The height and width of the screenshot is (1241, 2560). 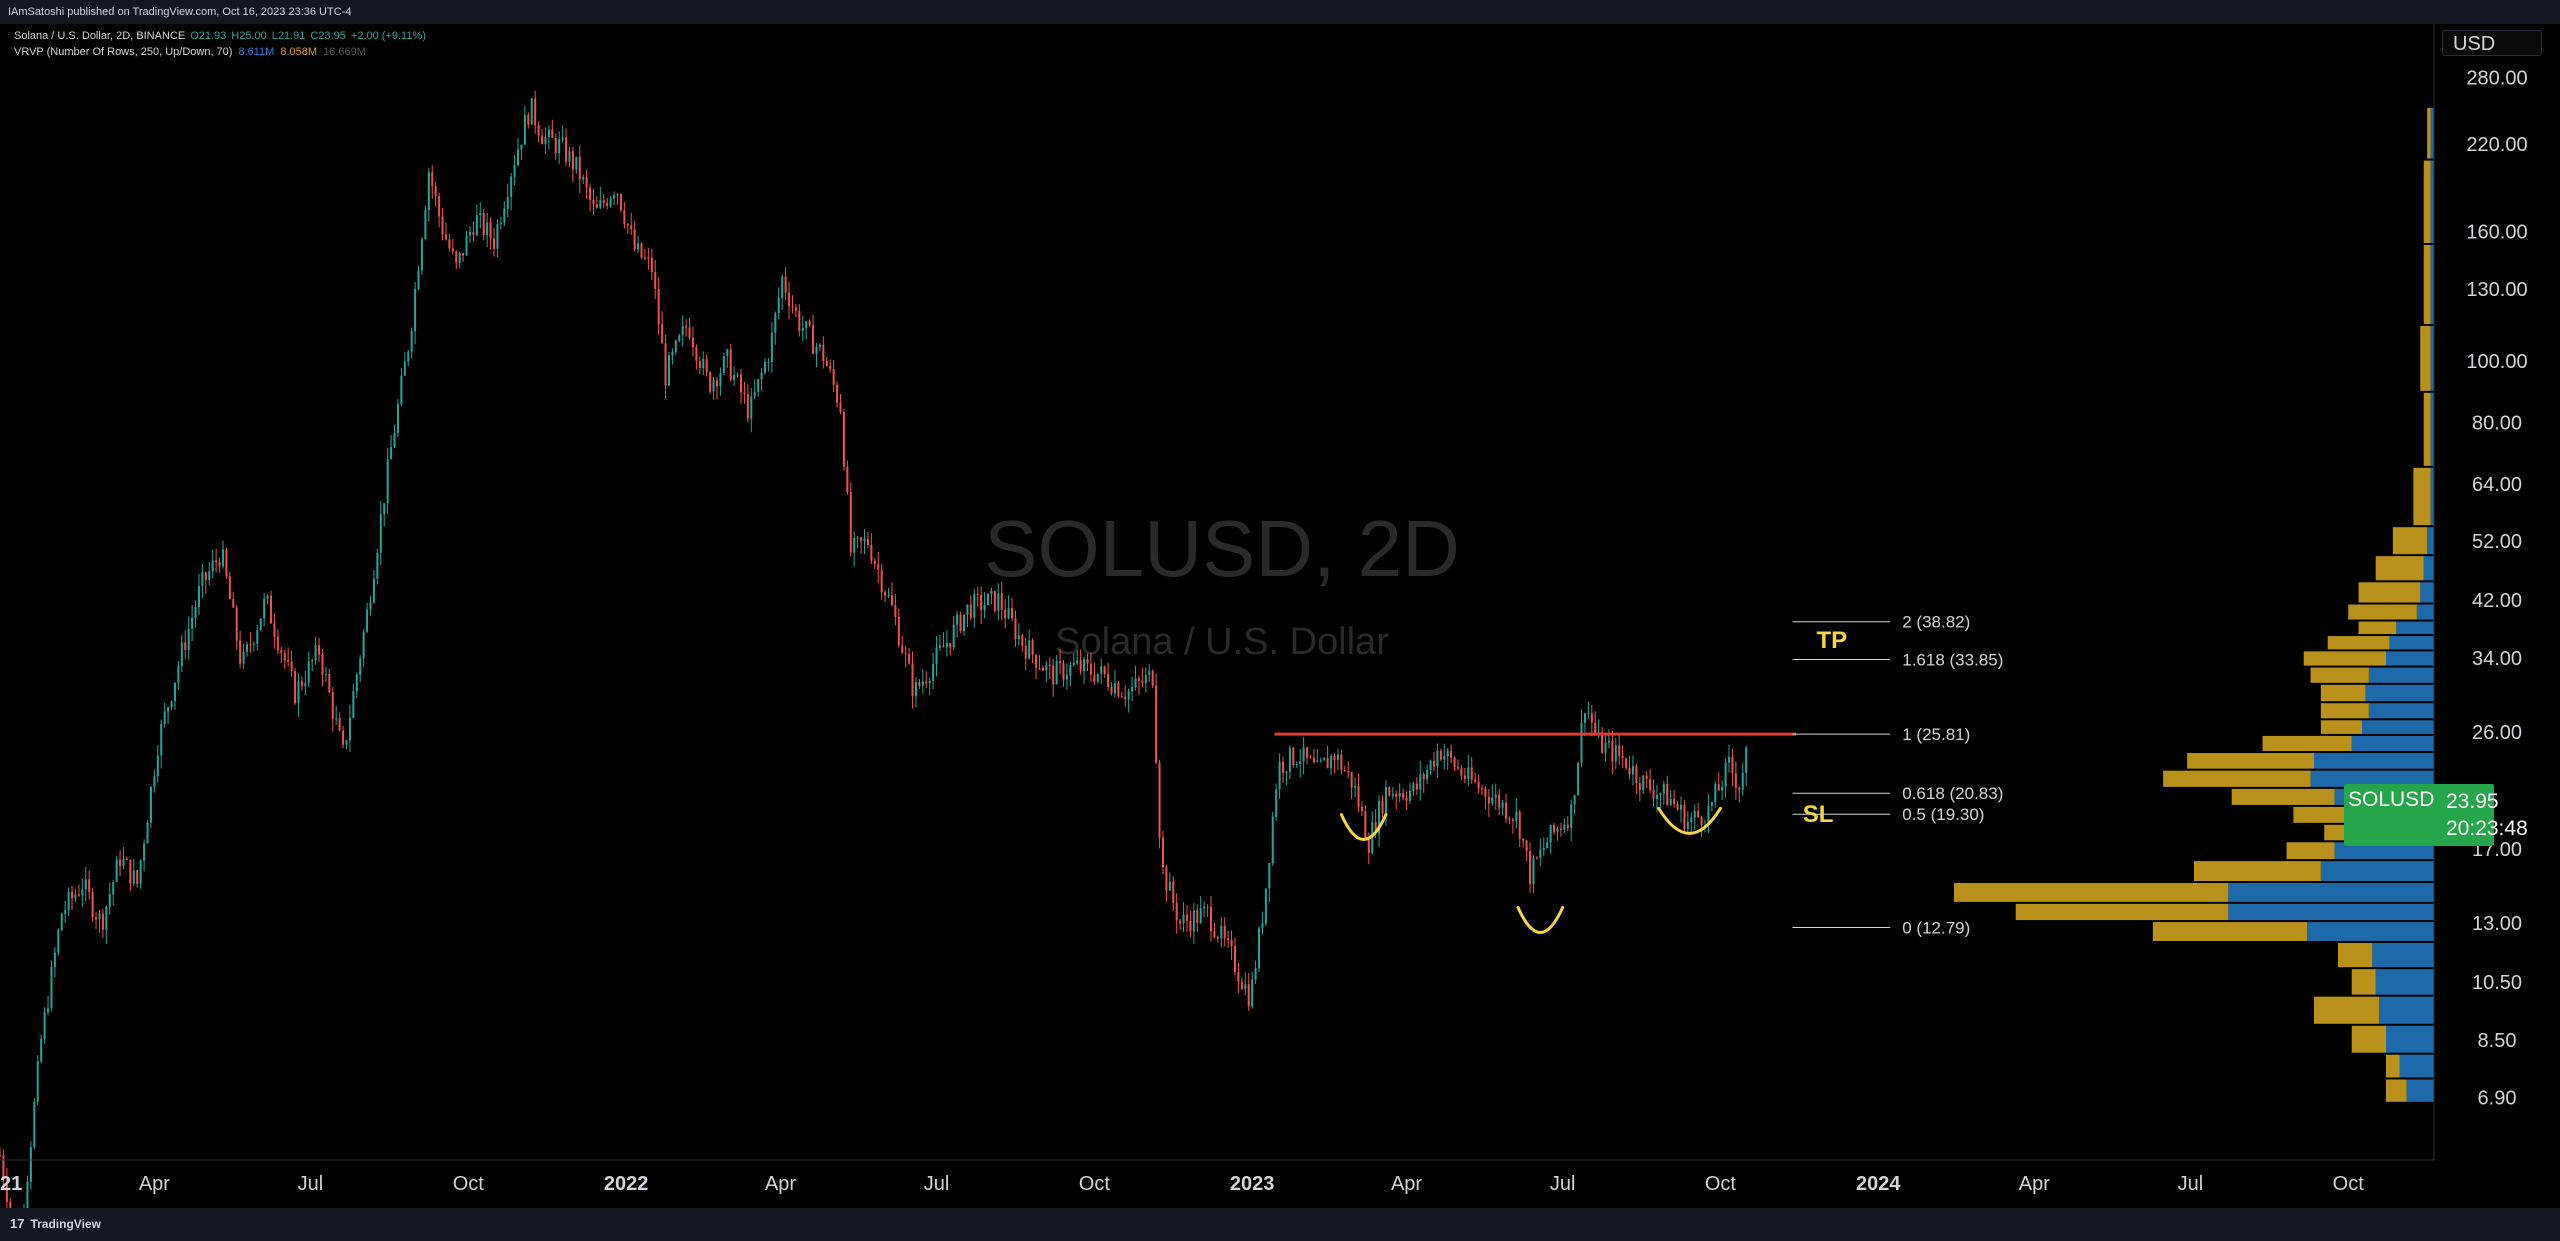 I want to click on fib-level: 1.618 (33.85), so click(x=1897, y=659).